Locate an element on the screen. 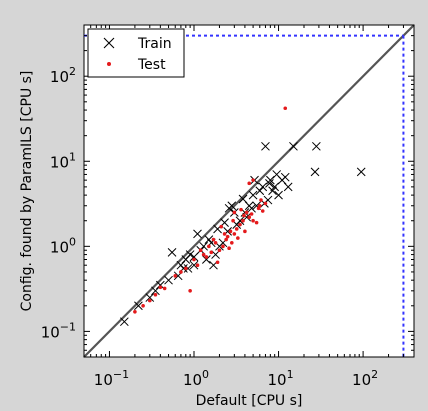  x-tick-label: 10−1 is located at coordinates (111, 378).